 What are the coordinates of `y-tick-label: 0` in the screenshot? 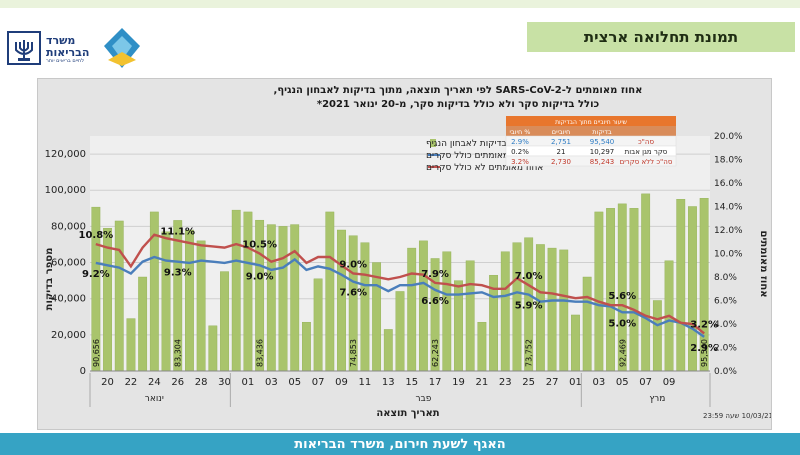 It's located at (83, 371).